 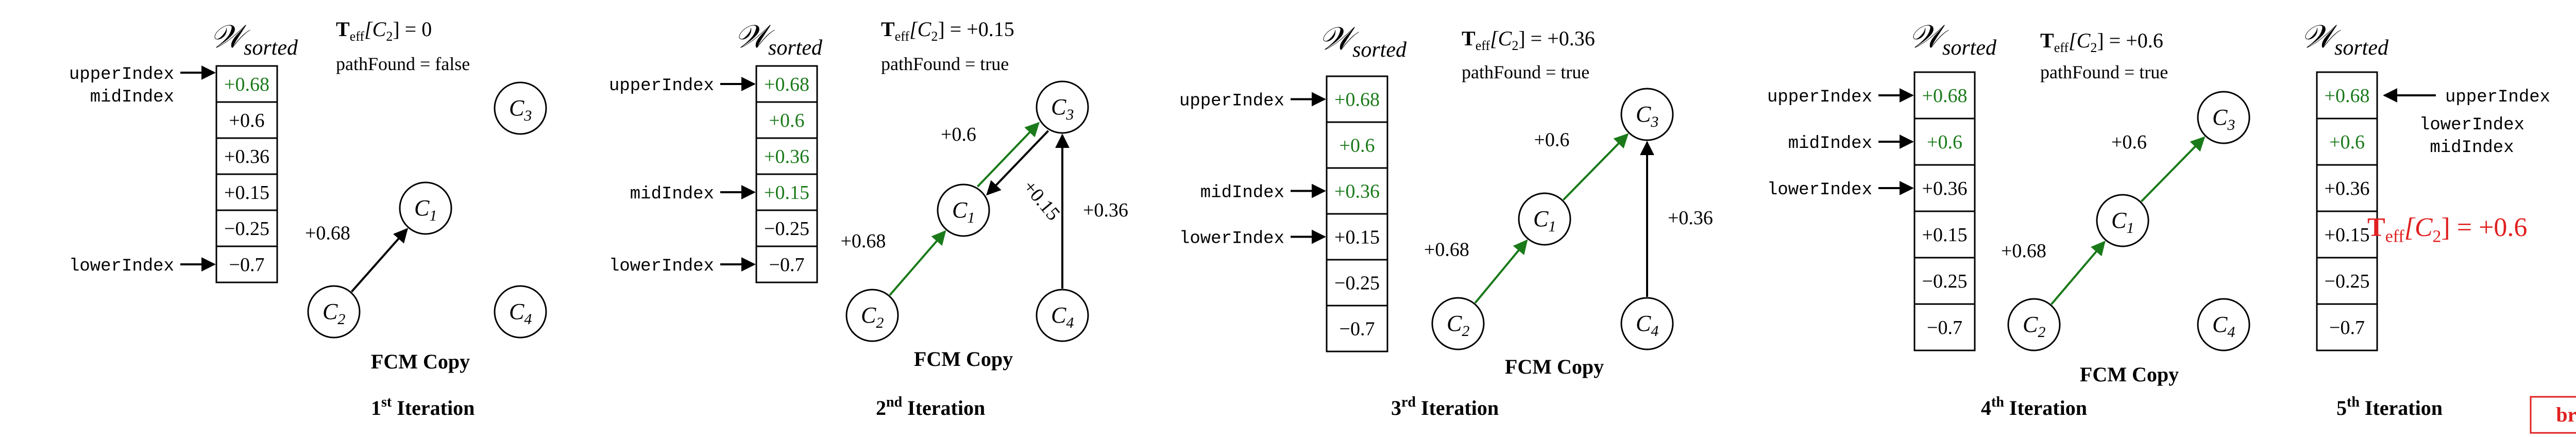 What do you see at coordinates (2101, 42) in the screenshot?
I see `teff-value: Teff[C2] = +0.6` at bounding box center [2101, 42].